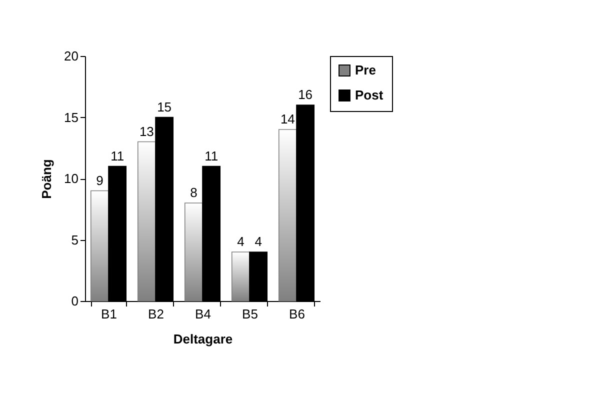  I want to click on x-tick-label: B4, so click(203, 314).